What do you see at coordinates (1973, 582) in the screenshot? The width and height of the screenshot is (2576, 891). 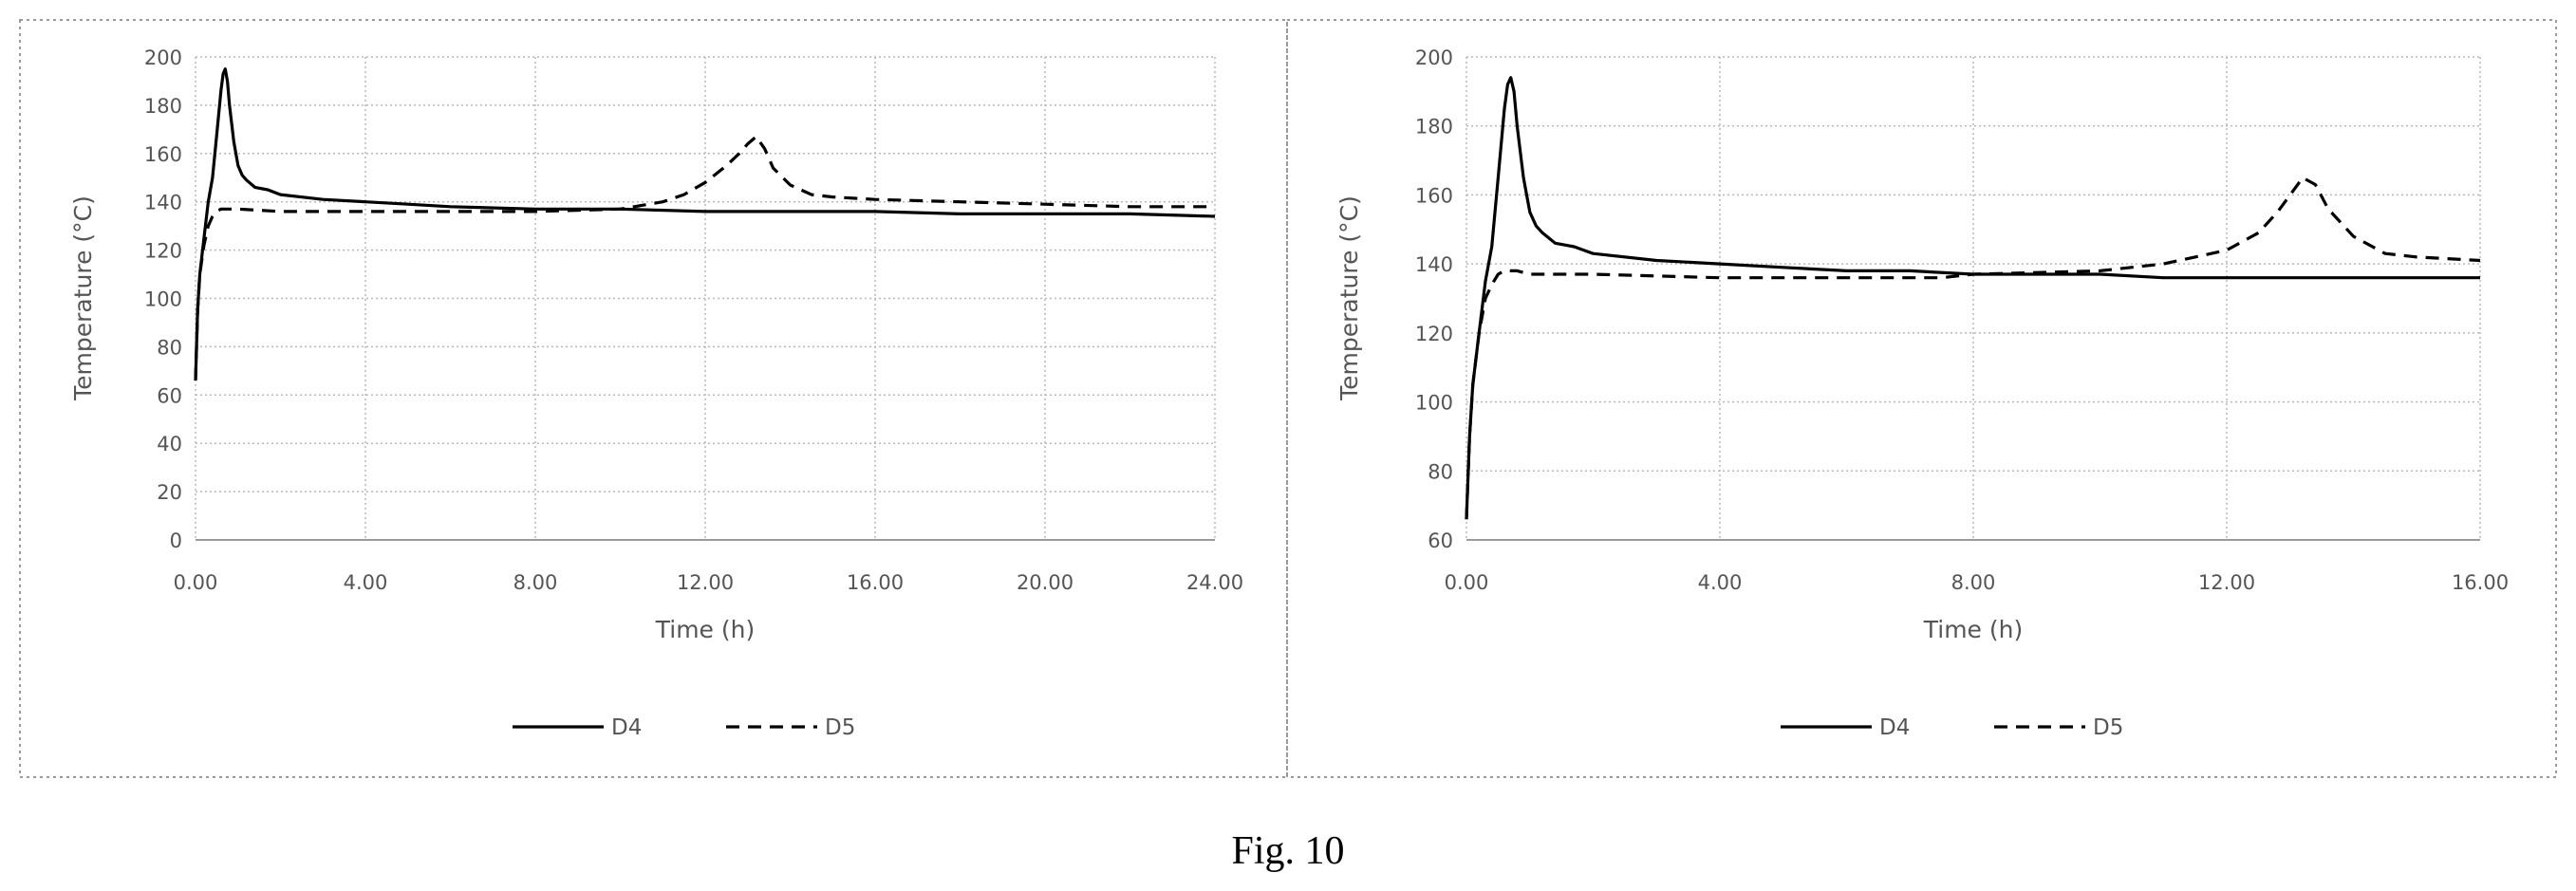 I see `chart-2-x-tick-label: 8.00` at bounding box center [1973, 582].